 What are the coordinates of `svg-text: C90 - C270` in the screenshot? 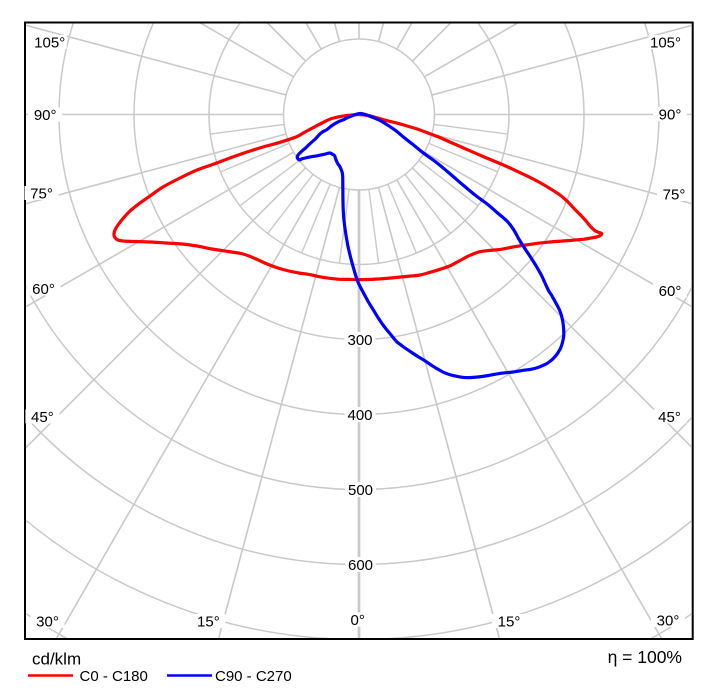 It's located at (253, 676).